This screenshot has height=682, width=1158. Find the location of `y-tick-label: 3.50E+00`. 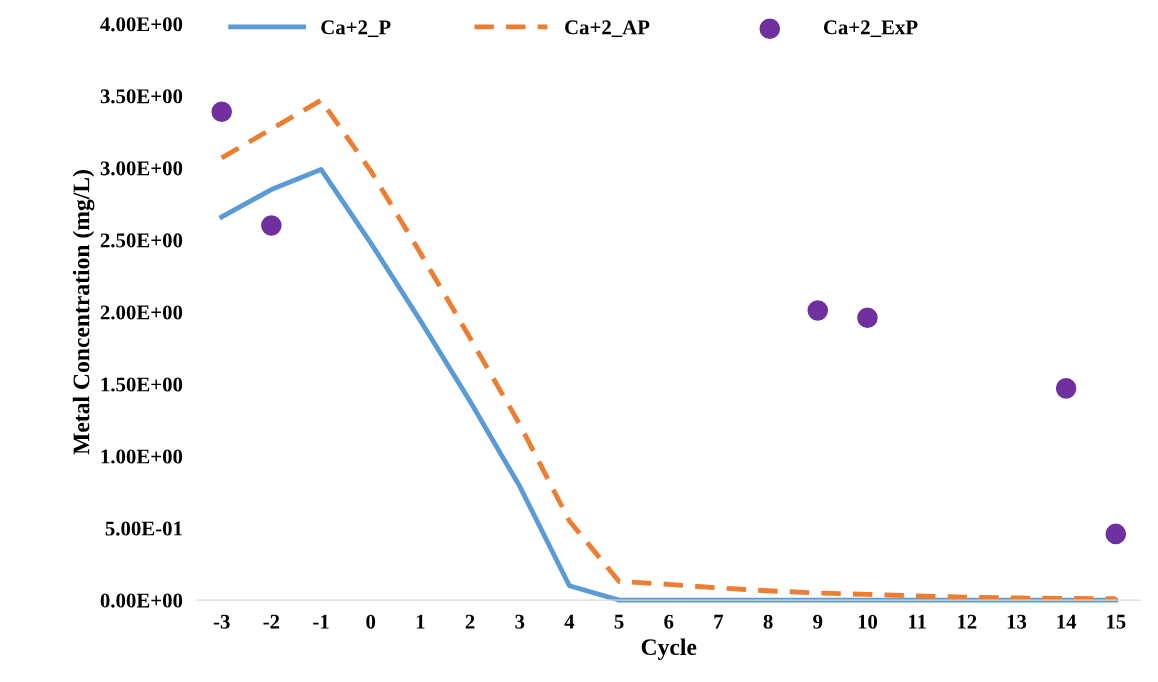

y-tick-label: 3.50E+00 is located at coordinates (141, 96).